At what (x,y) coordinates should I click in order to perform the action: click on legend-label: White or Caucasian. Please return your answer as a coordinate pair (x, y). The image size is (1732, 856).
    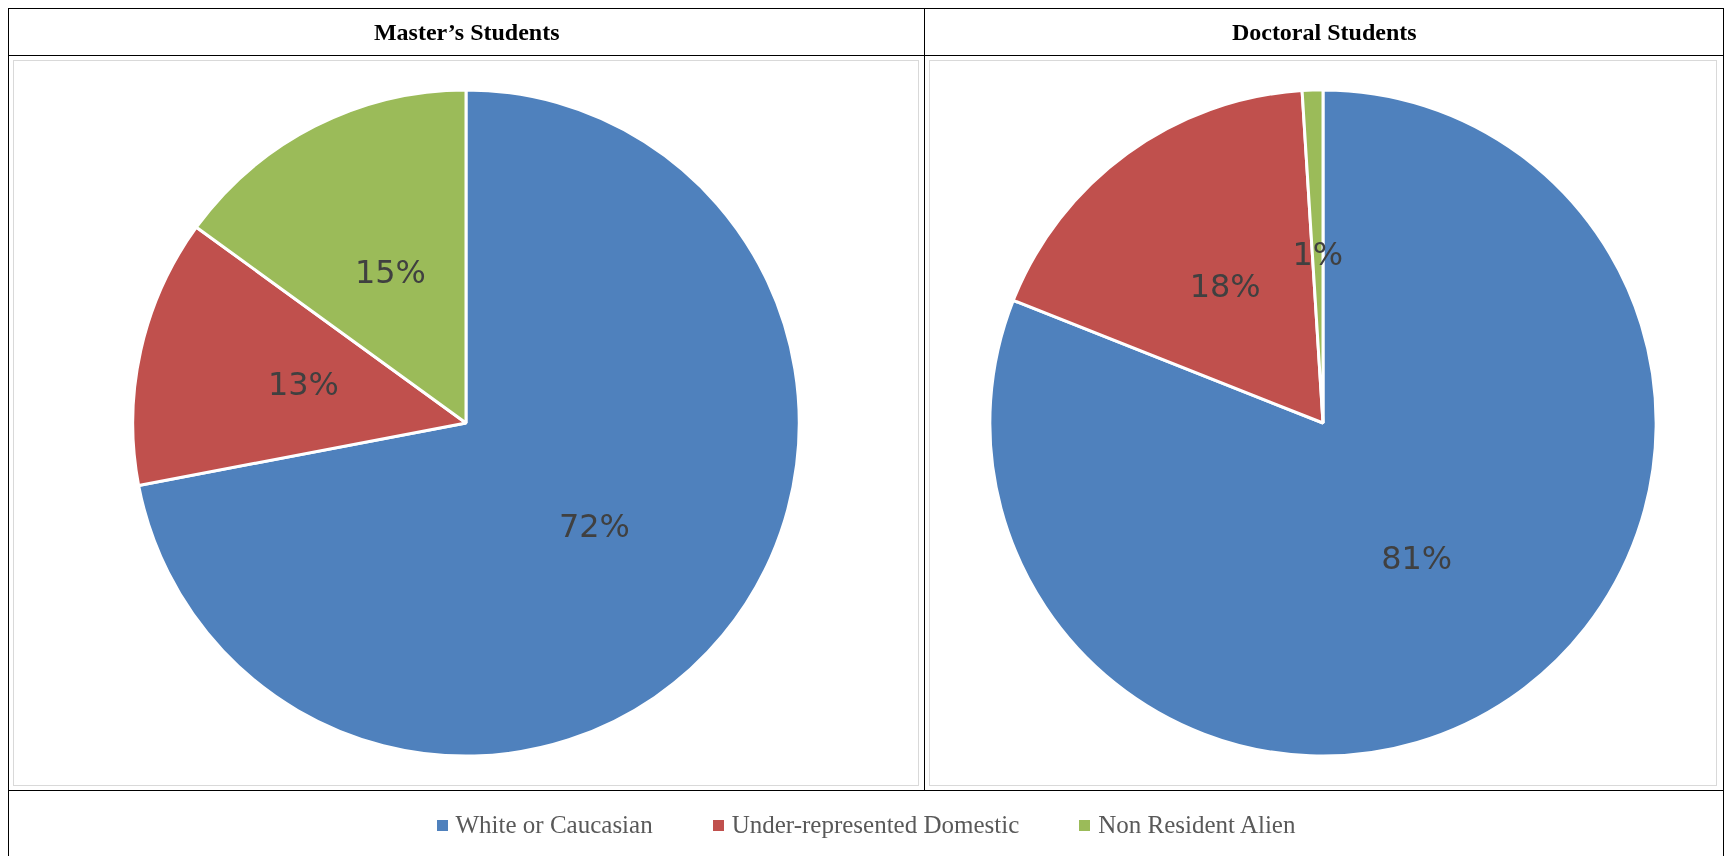
    Looking at the image, I should click on (554, 825).